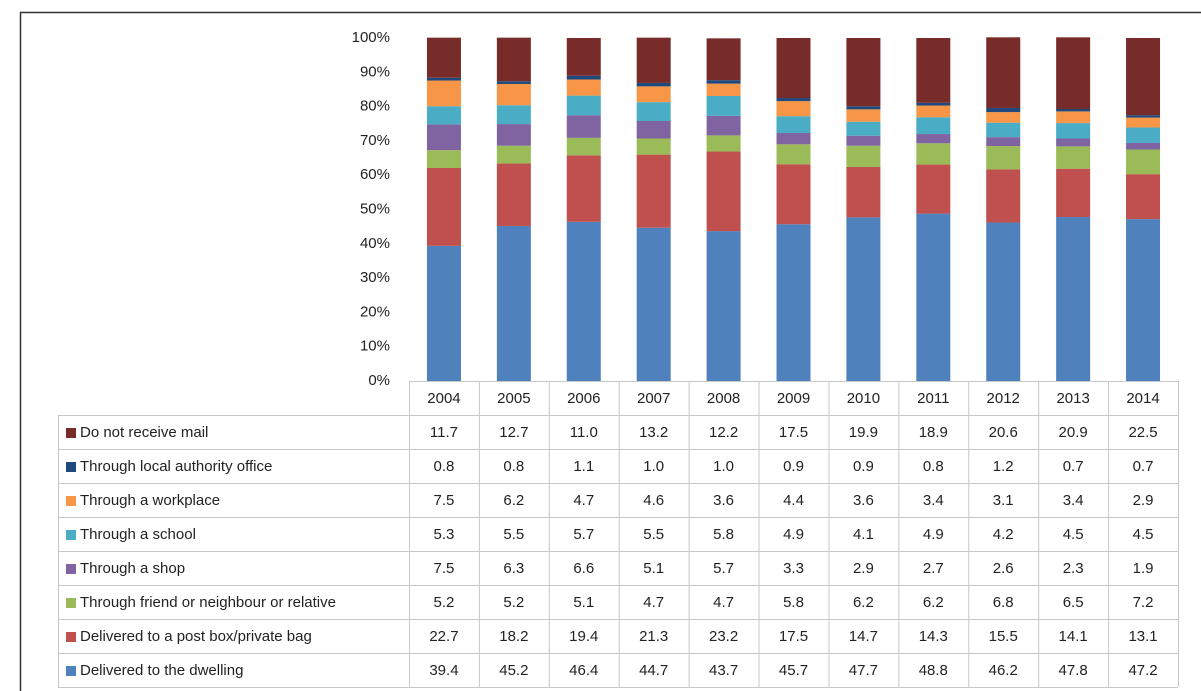 The image size is (1201, 691). What do you see at coordinates (375, 106) in the screenshot?
I see `y-tick-label: 80%` at bounding box center [375, 106].